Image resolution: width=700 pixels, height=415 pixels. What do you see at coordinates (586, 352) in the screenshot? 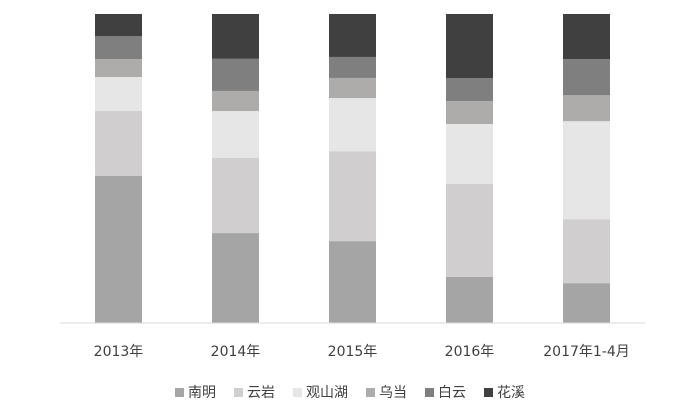
I see `x-tick-label: 2017年1-4月` at bounding box center [586, 352].